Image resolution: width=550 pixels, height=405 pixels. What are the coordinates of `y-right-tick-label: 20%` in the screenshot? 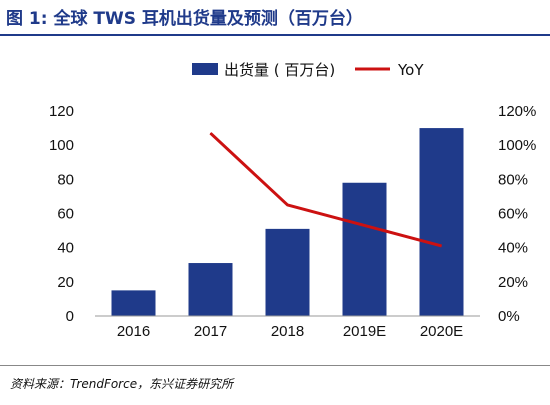 It's located at (513, 282).